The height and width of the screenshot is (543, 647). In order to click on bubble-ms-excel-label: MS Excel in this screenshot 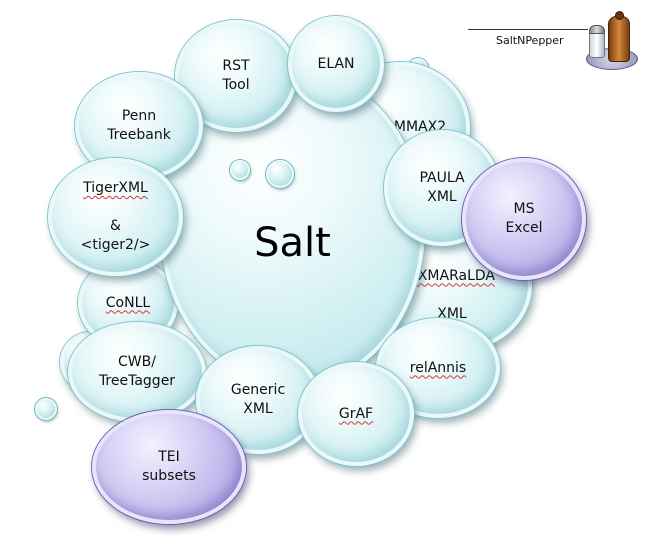, I will do `click(524, 218)`.